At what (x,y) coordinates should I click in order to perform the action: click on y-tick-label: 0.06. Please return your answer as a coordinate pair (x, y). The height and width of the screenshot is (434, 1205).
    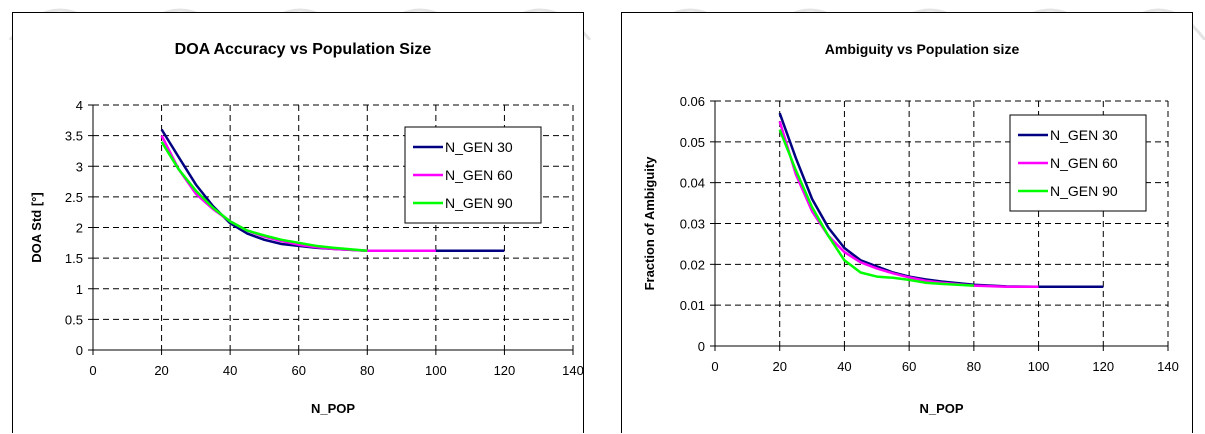
    Looking at the image, I should click on (692, 101).